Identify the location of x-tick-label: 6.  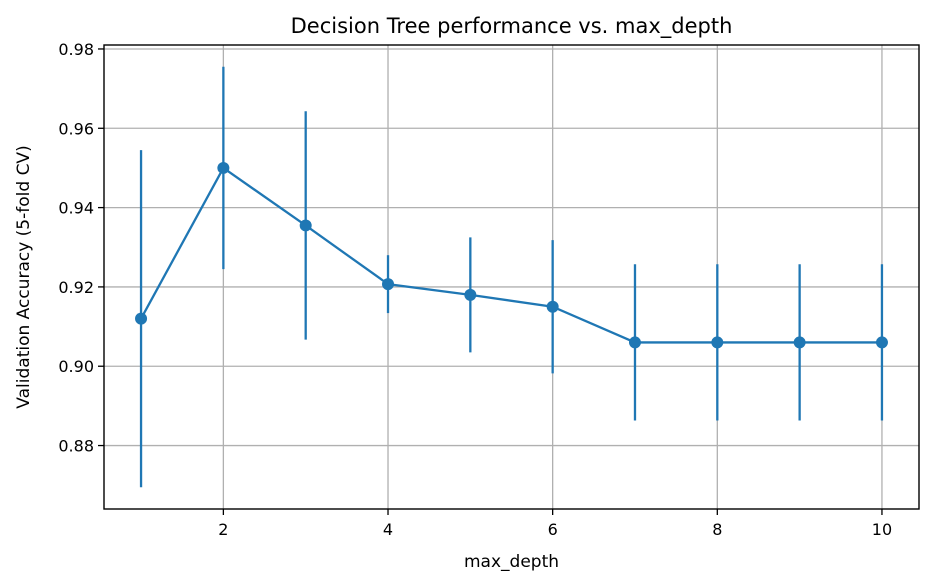
(553, 529).